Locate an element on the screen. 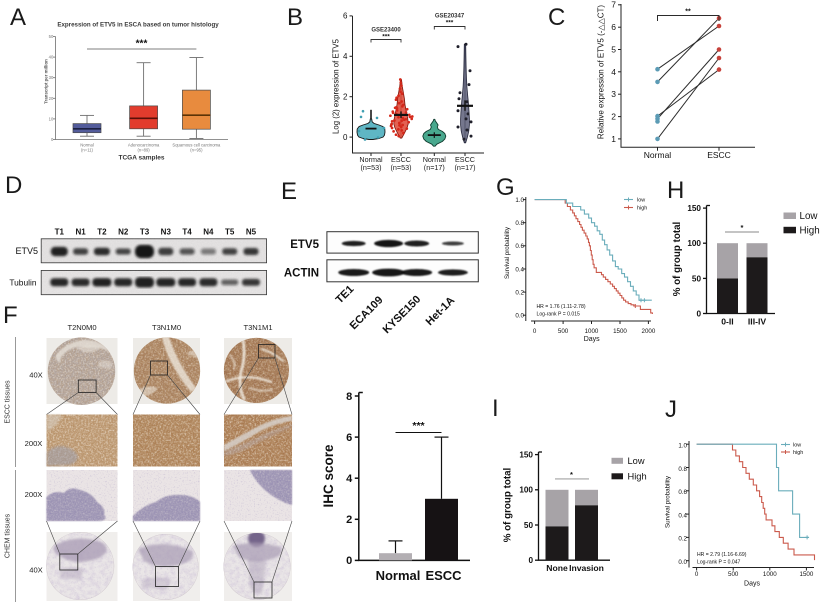 The width and height of the screenshot is (821, 606). svg-text: H is located at coordinates (675, 190).